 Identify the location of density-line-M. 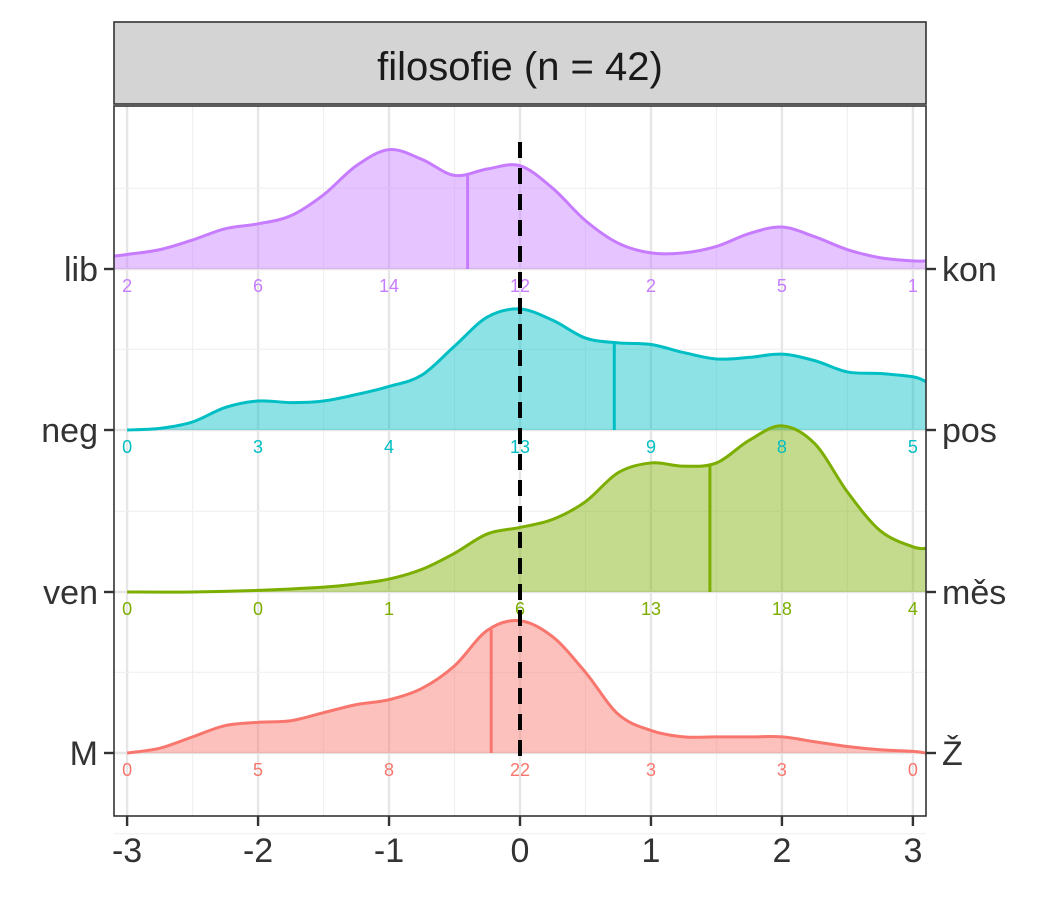
(526, 687).